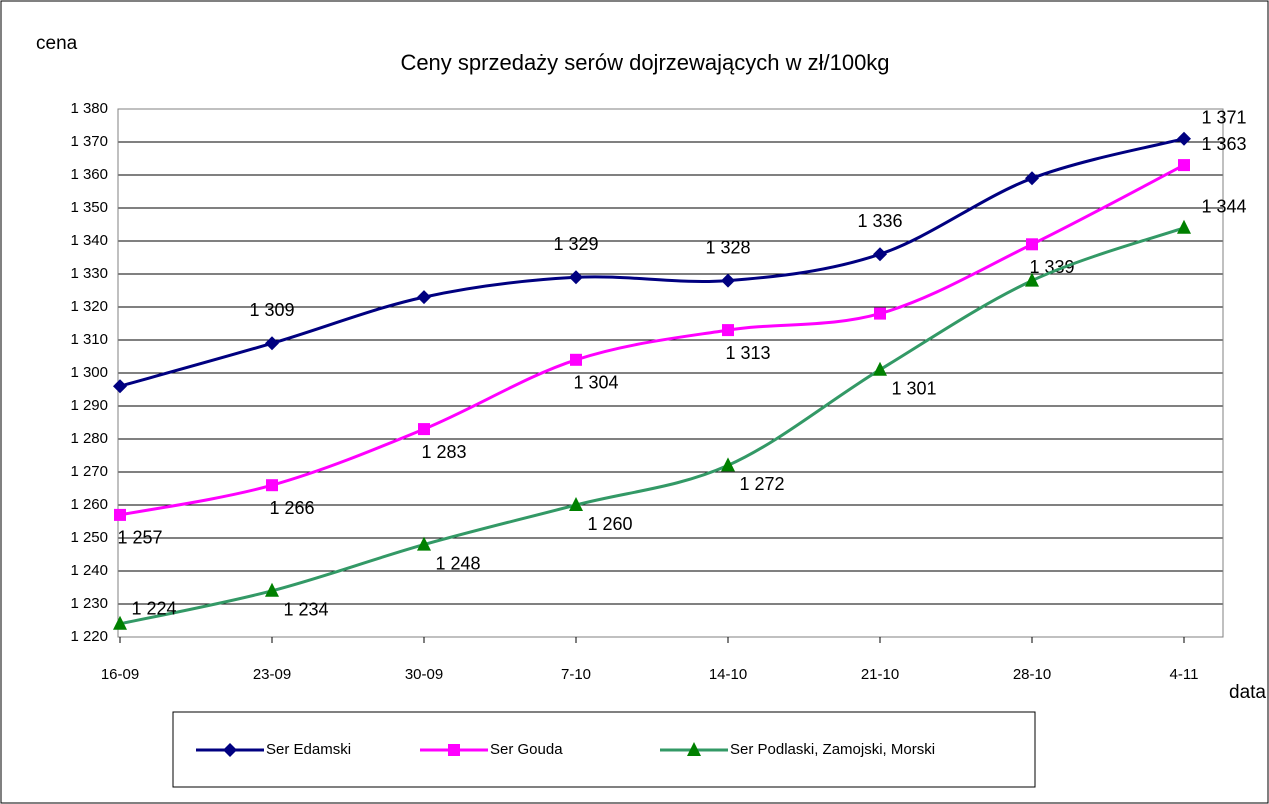  What do you see at coordinates (761, 484) in the screenshot?
I see `data-label: 1 272` at bounding box center [761, 484].